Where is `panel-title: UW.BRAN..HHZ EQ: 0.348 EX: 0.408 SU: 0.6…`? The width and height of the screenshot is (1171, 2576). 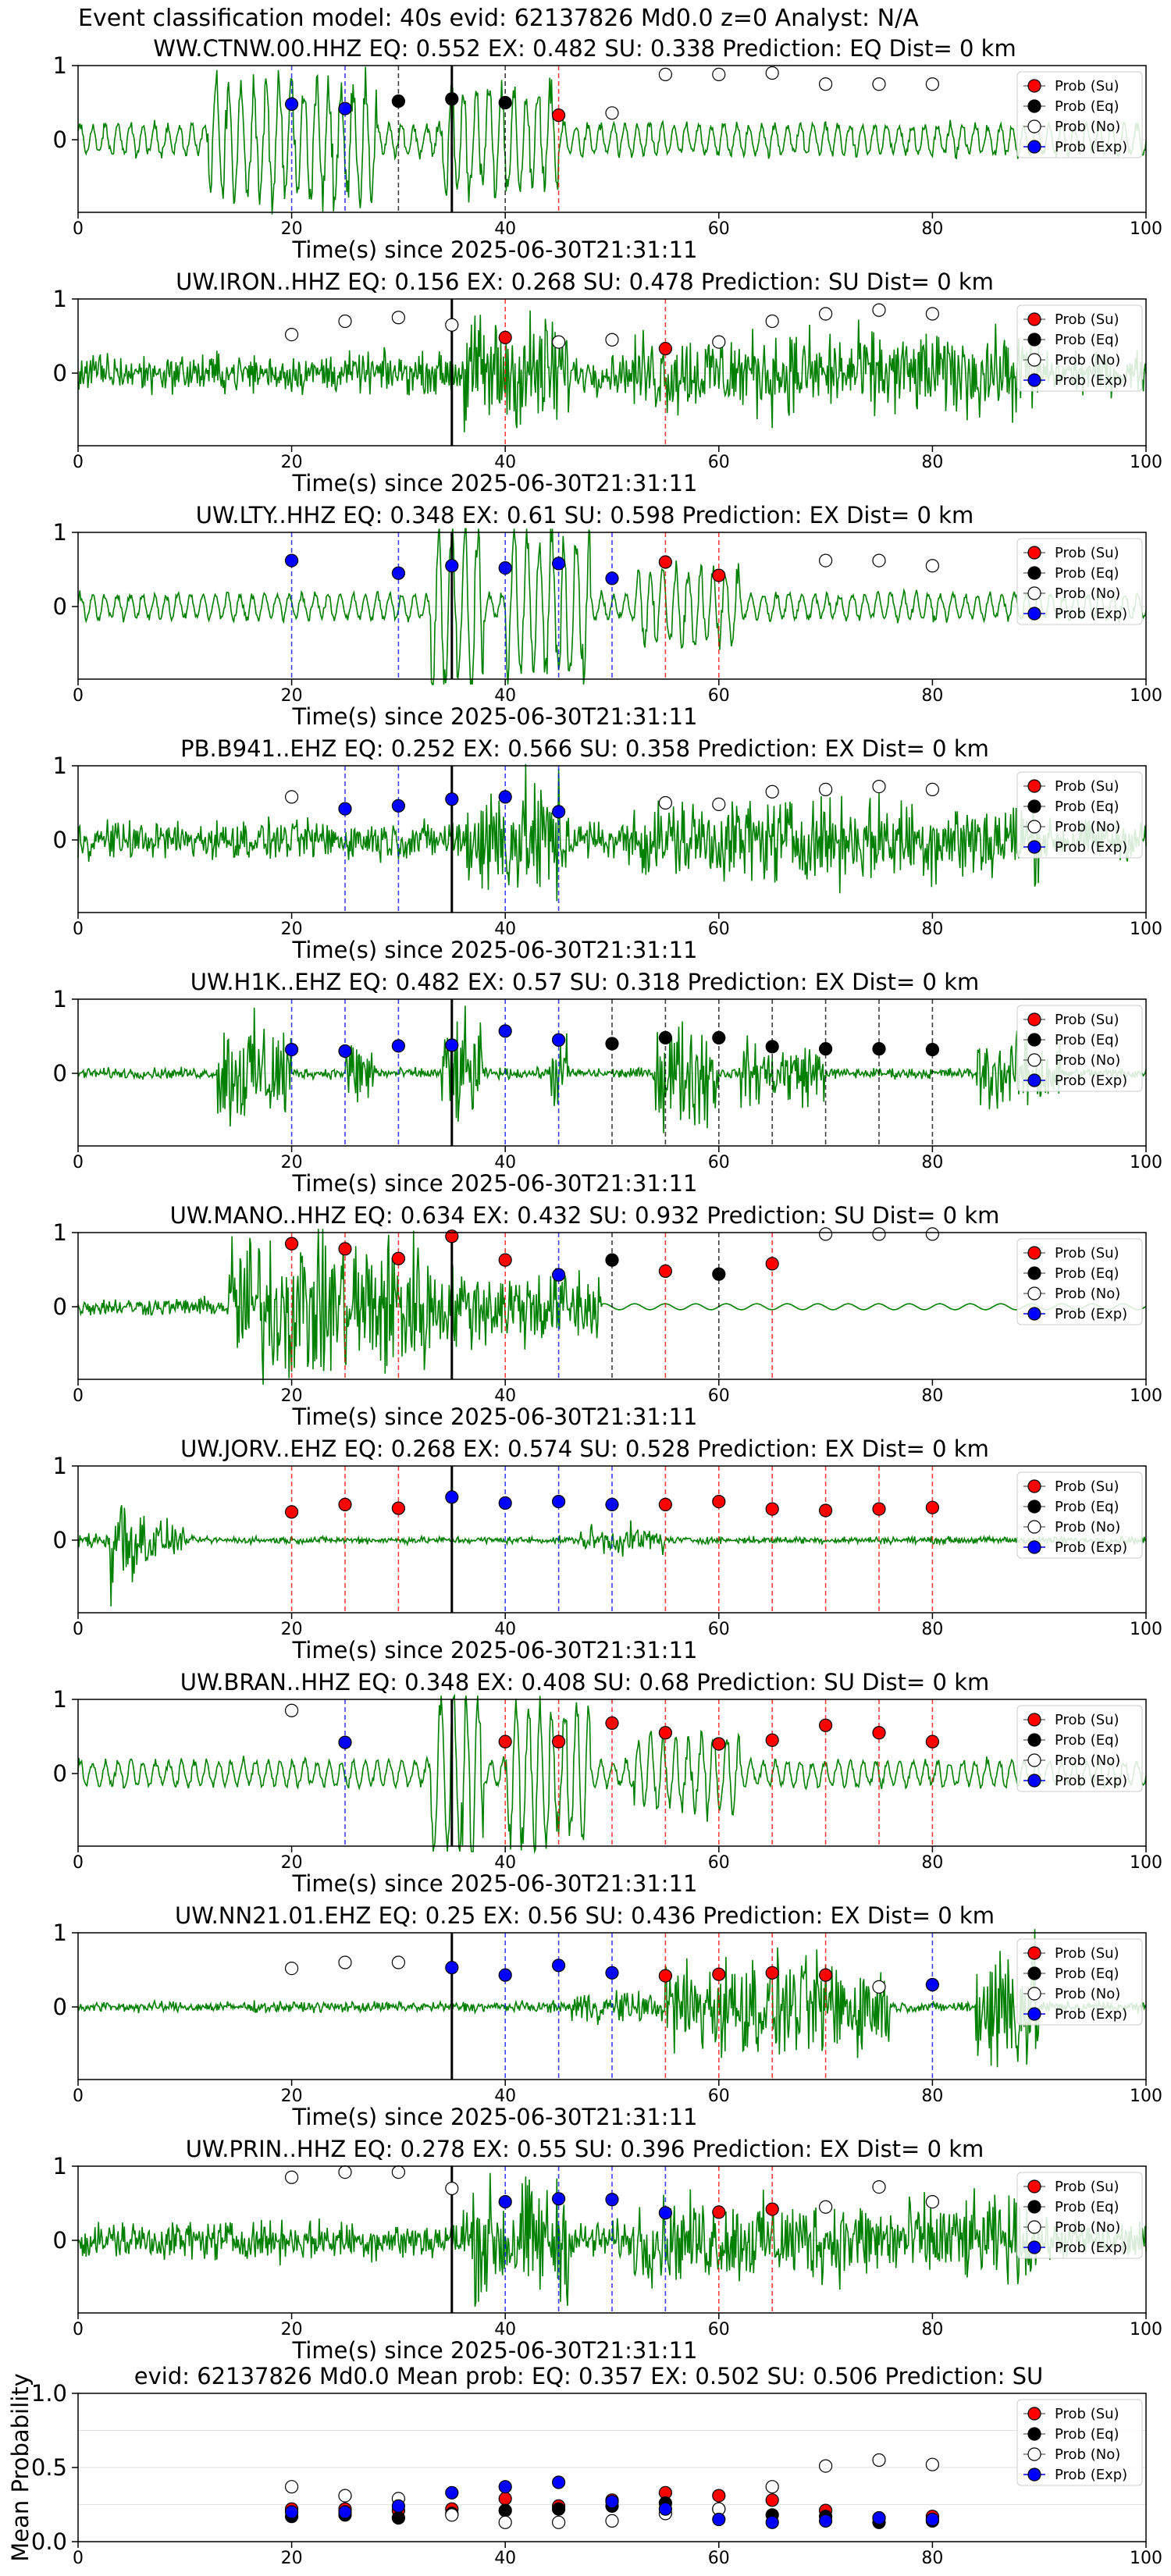 panel-title: UW.BRAN..HHZ EQ: 0.348 EX: 0.408 SU: 0.6… is located at coordinates (585, 1682).